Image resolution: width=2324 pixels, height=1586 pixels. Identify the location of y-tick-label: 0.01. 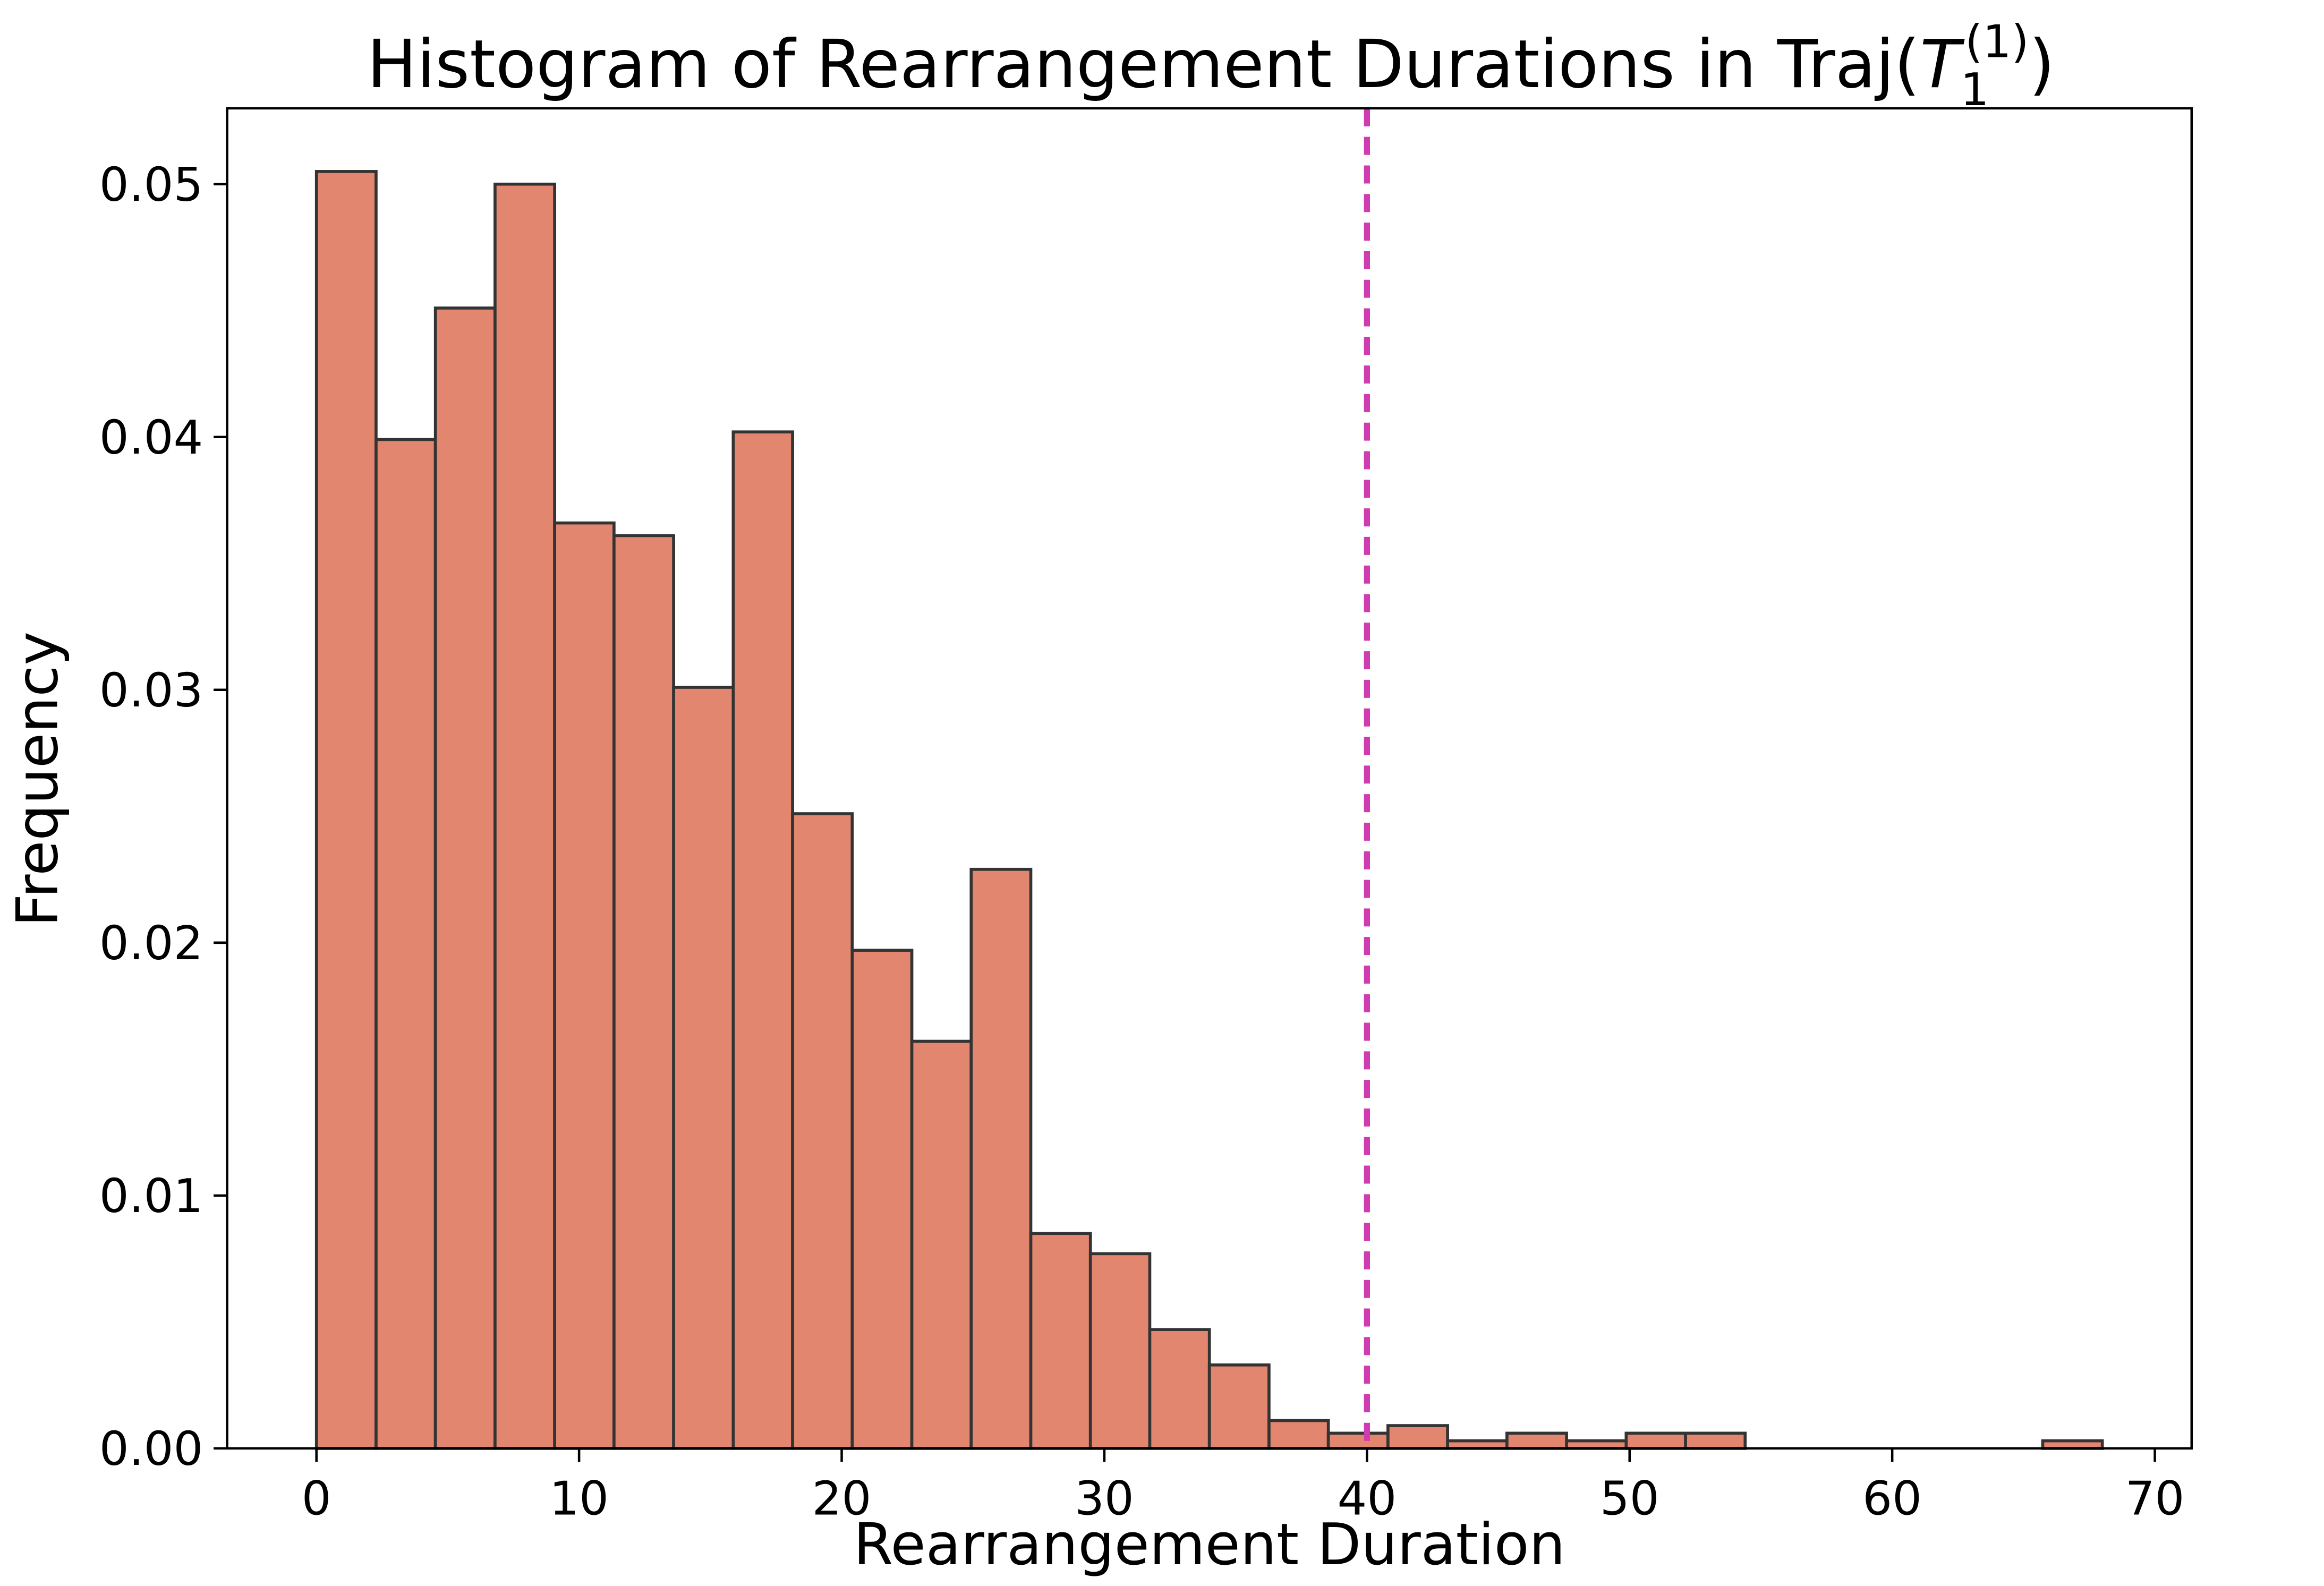
(151, 1196).